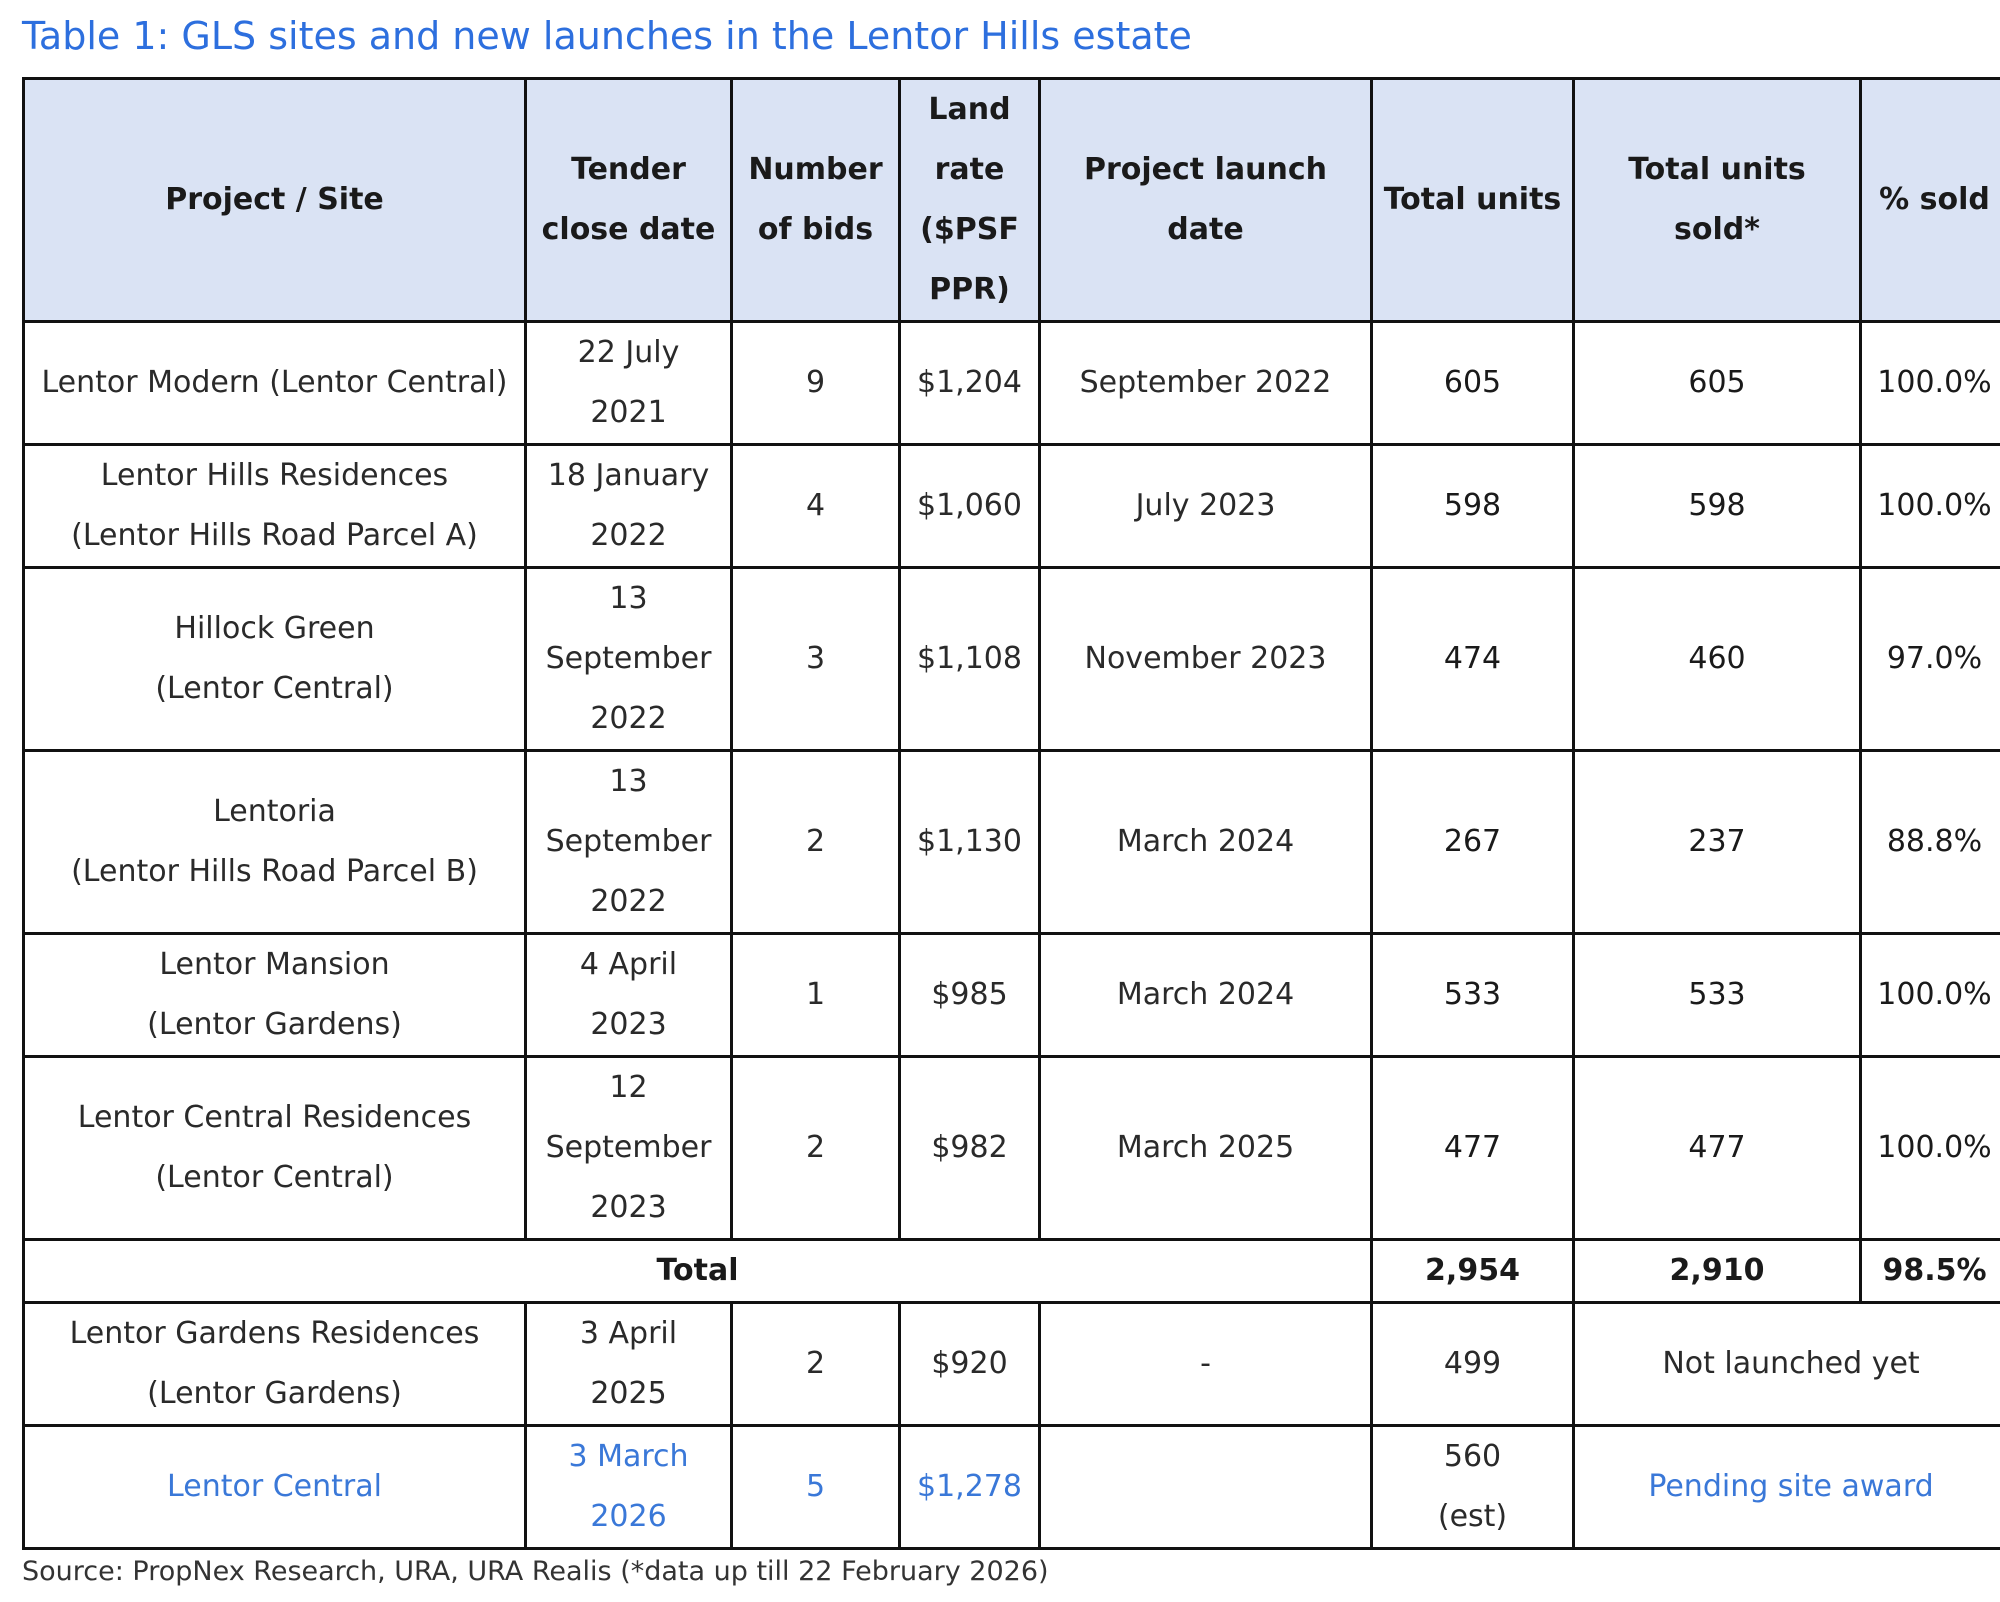  Describe the element at coordinates (628, 995) in the screenshot. I see `cell-tender-date: 4 April 2023` at that location.